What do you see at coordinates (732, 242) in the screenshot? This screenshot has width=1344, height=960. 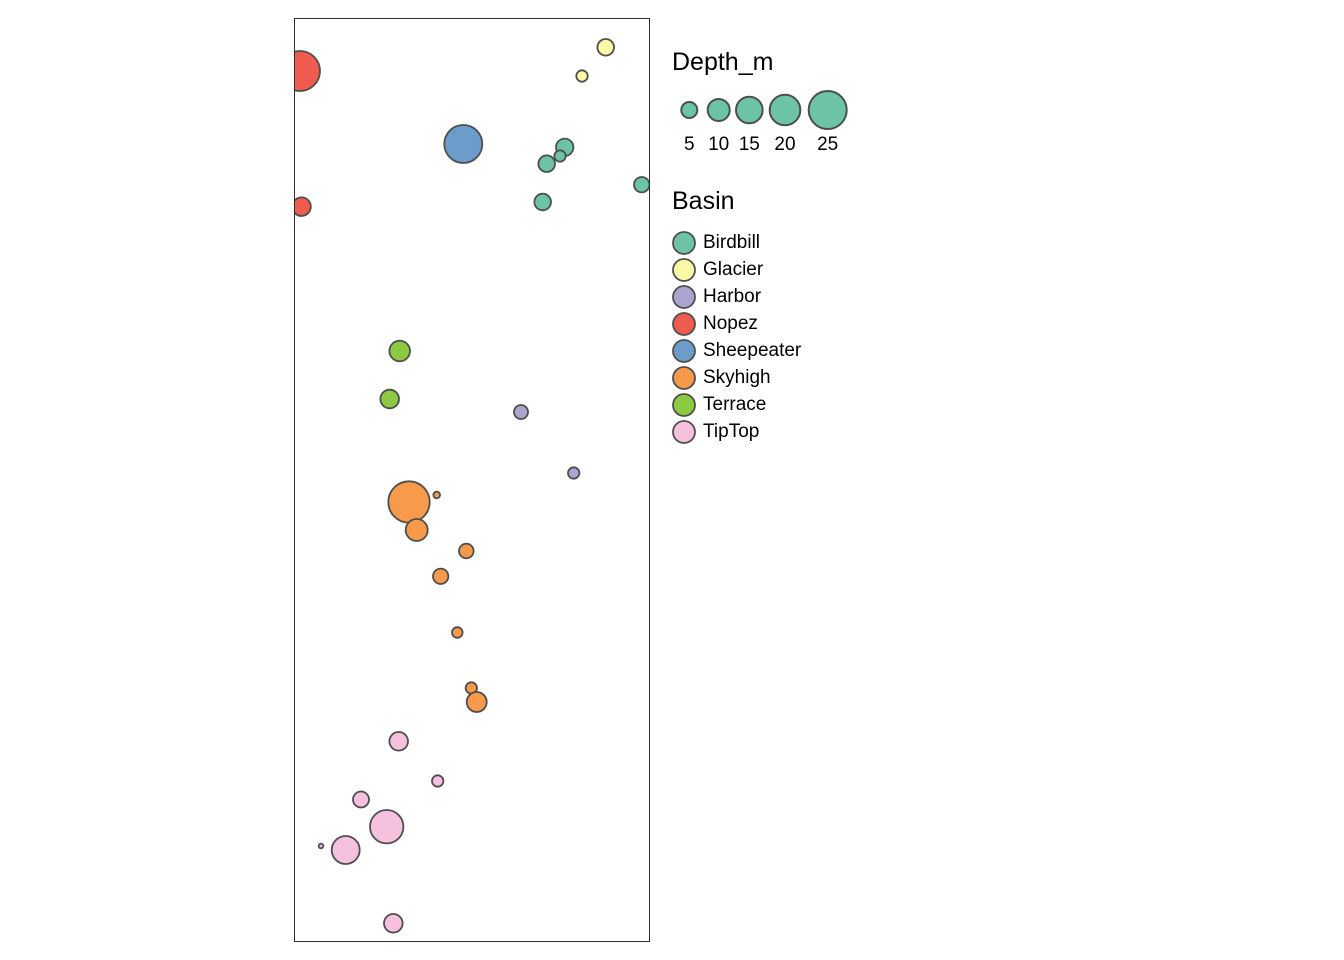 I see `legend-row-label: Birdbill` at bounding box center [732, 242].